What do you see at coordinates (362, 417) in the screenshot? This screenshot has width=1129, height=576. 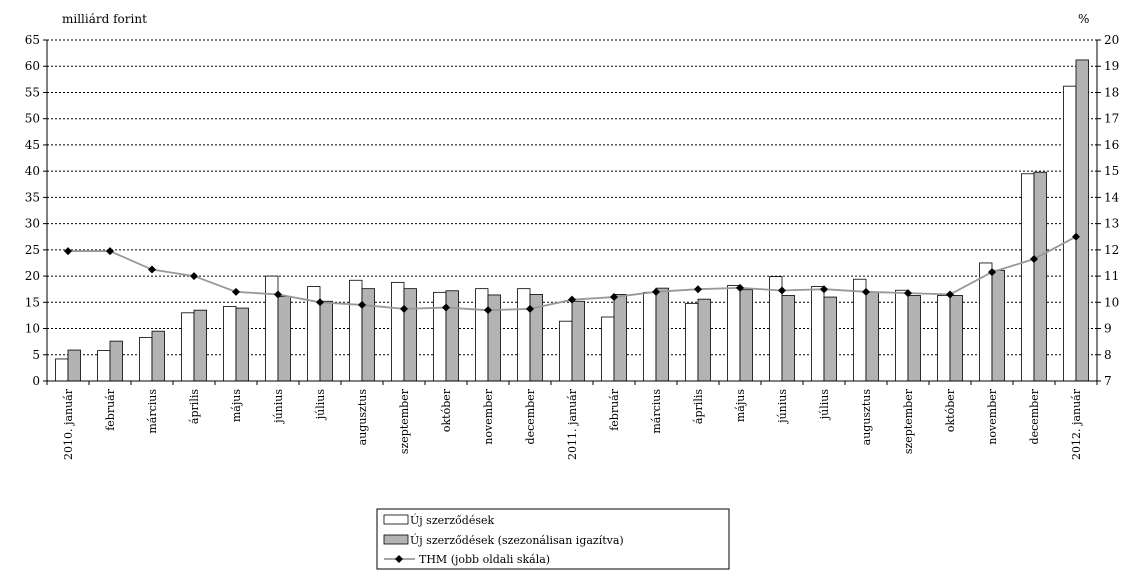 I see `category-label: augusztus` at bounding box center [362, 417].